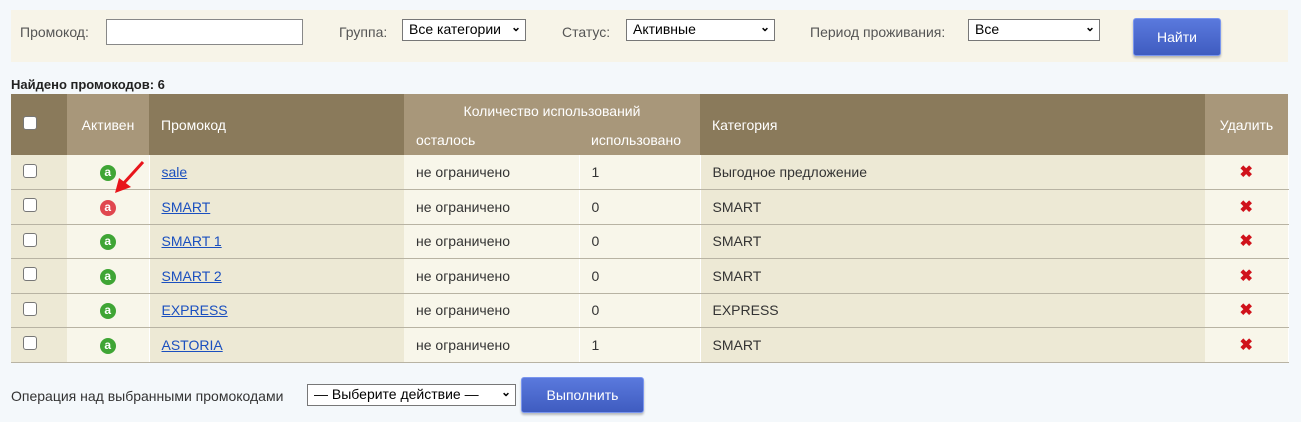 This screenshot has height=422, width=1301. Describe the element at coordinates (204, 32) in the screenshot. I see `promo-input` at that location.